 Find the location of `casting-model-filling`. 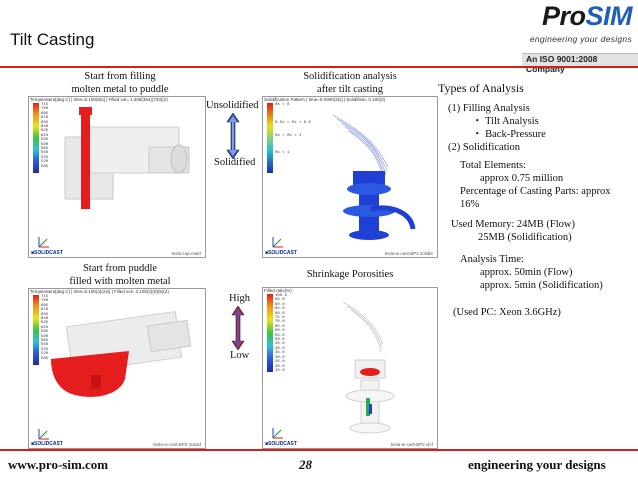

casting-model-filling is located at coordinates (114, 177).